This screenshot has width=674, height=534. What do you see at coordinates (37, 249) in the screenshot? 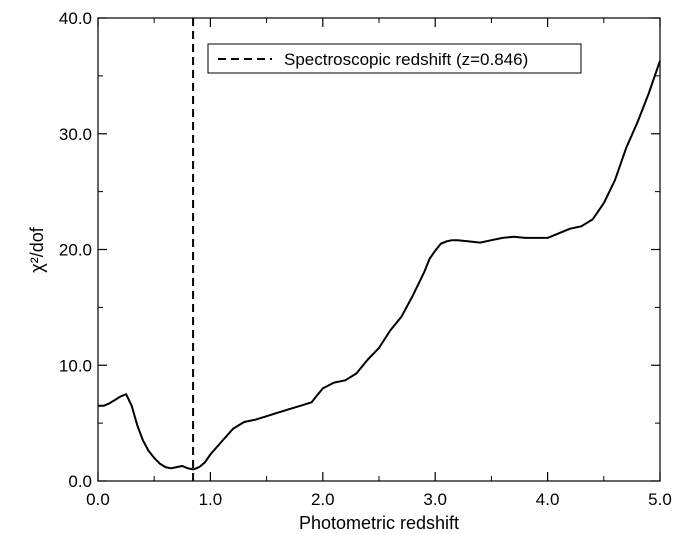
I see `y-axis-label: χ²/dof` at bounding box center [37, 249].